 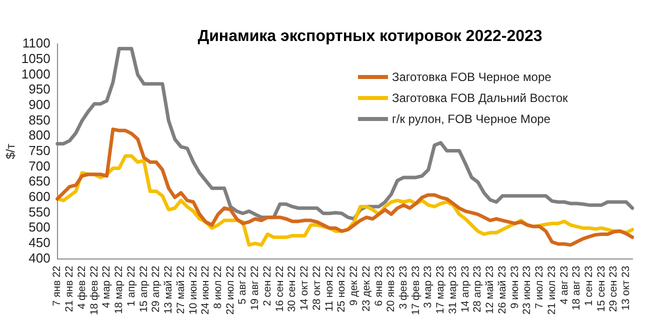 I want to click on x-tick-label: 28 окт 22, so click(x=316, y=288).